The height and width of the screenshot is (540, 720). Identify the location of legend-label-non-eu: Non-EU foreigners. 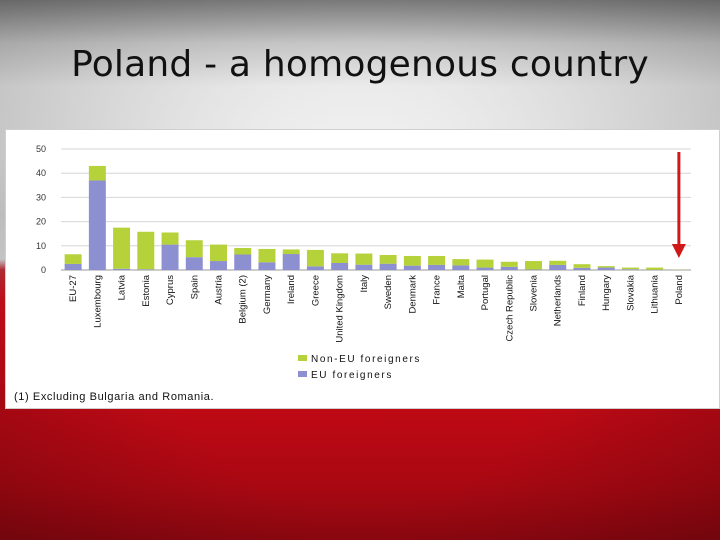
(366, 359).